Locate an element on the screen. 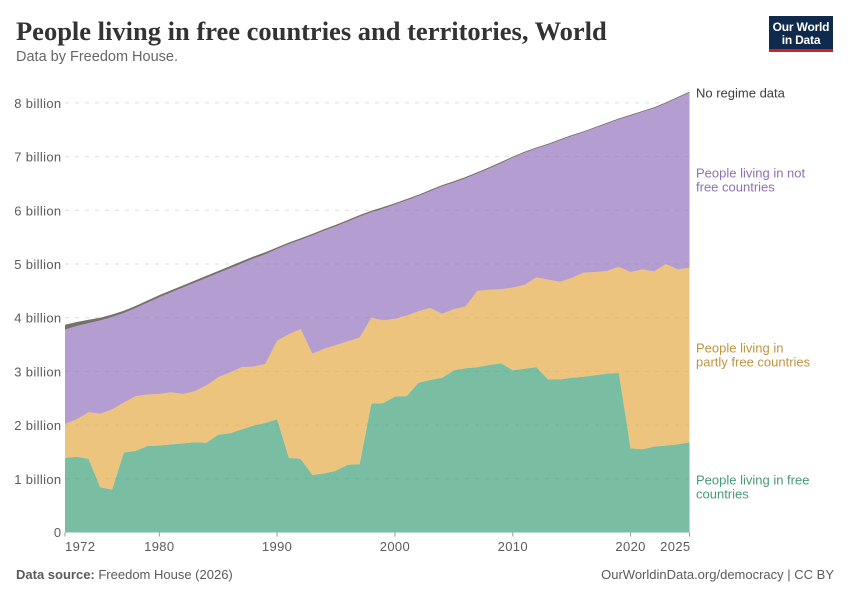 This screenshot has width=850, height=600. svg-text: 6 billion is located at coordinates (37, 210).